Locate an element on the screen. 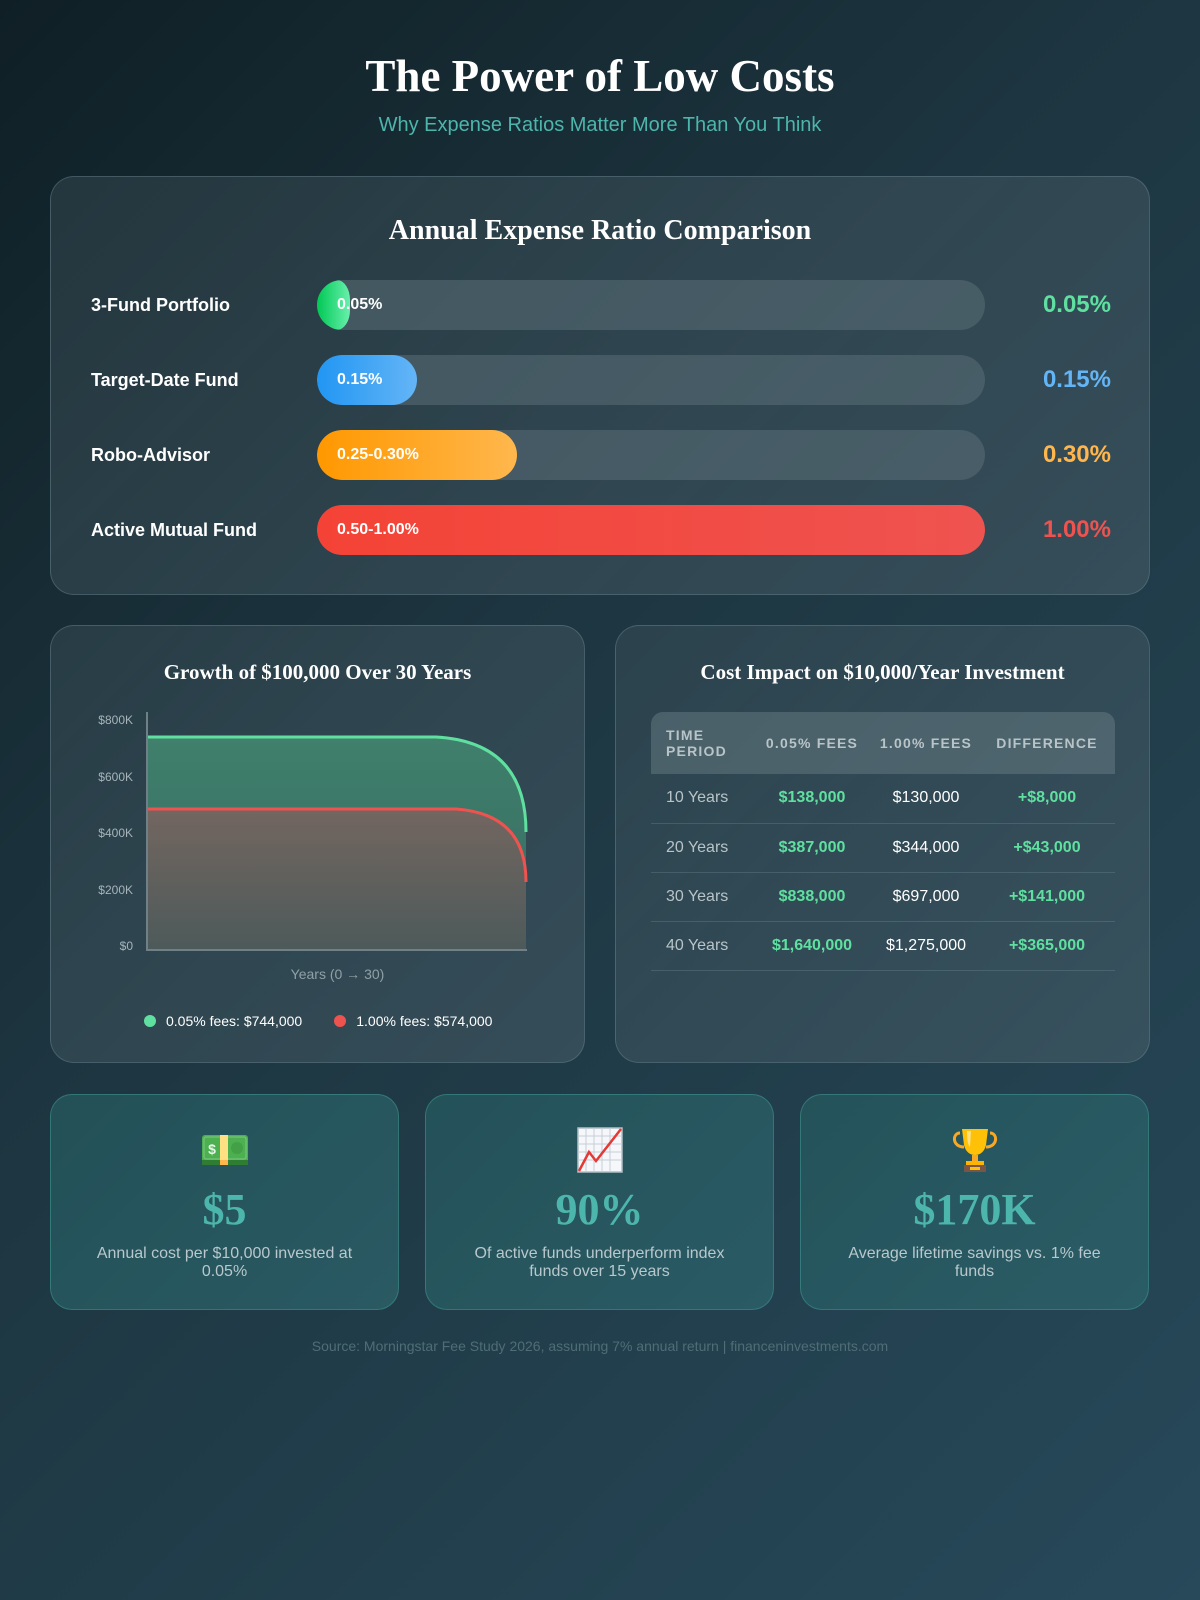  ratio-bar-track: 0.15% is located at coordinates (651, 380).